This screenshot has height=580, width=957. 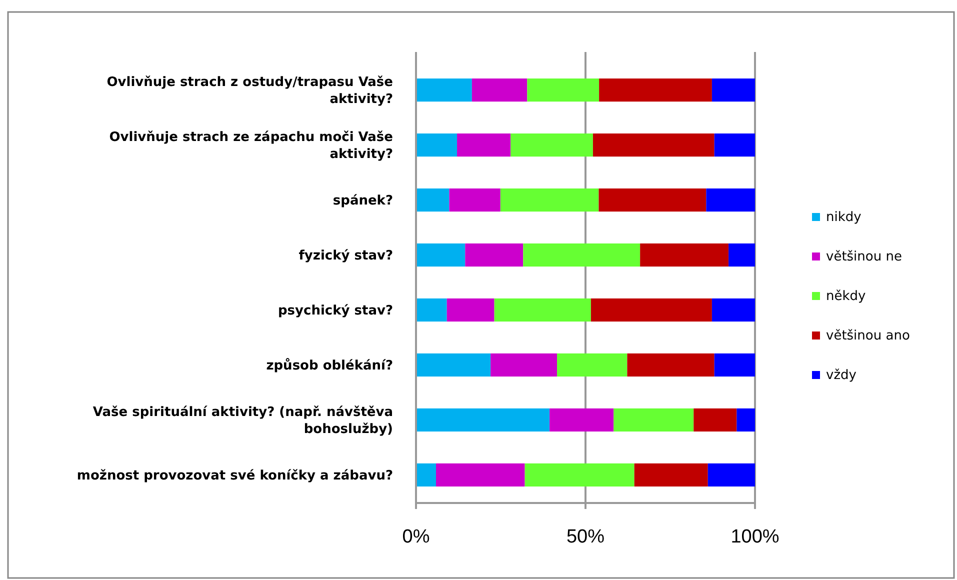 I want to click on y-tick-label: způsob oblékání?, so click(x=329, y=365).